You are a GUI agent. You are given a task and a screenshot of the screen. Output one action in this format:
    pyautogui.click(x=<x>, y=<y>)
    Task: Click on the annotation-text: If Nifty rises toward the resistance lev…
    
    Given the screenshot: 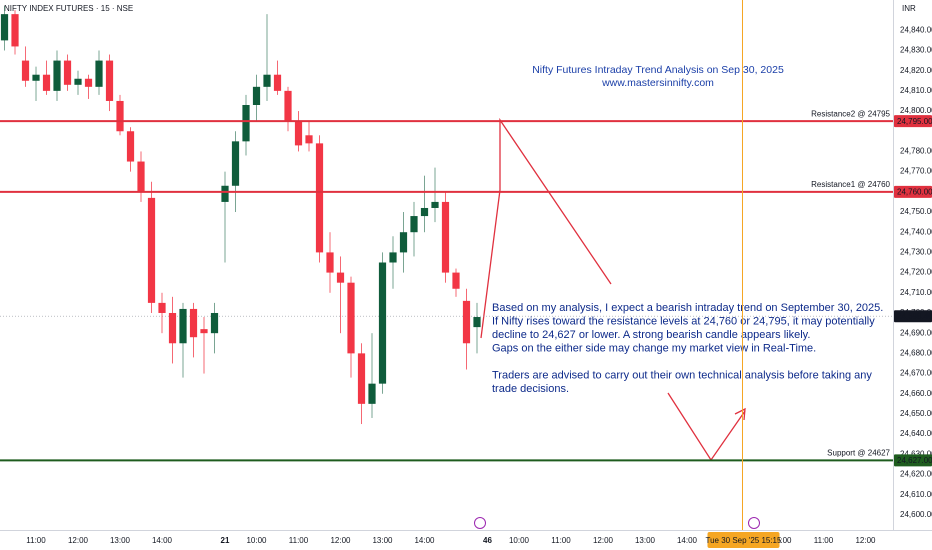 What is the action you would take?
    pyautogui.click(x=683, y=321)
    